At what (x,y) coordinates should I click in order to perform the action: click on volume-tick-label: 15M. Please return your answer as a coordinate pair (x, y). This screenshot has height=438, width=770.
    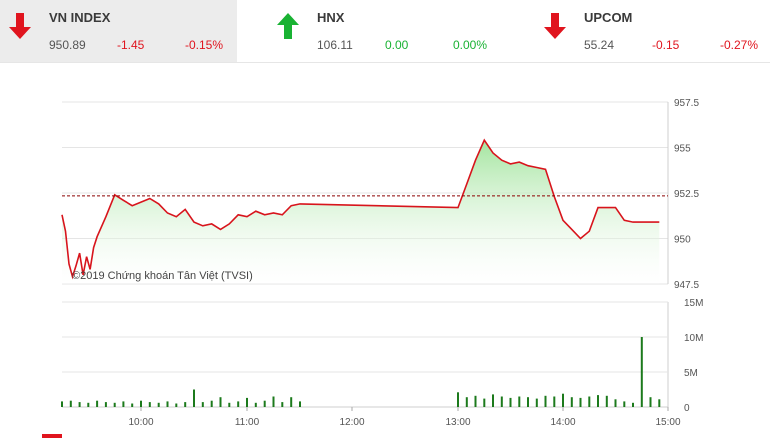
    Looking at the image, I should click on (693, 303).